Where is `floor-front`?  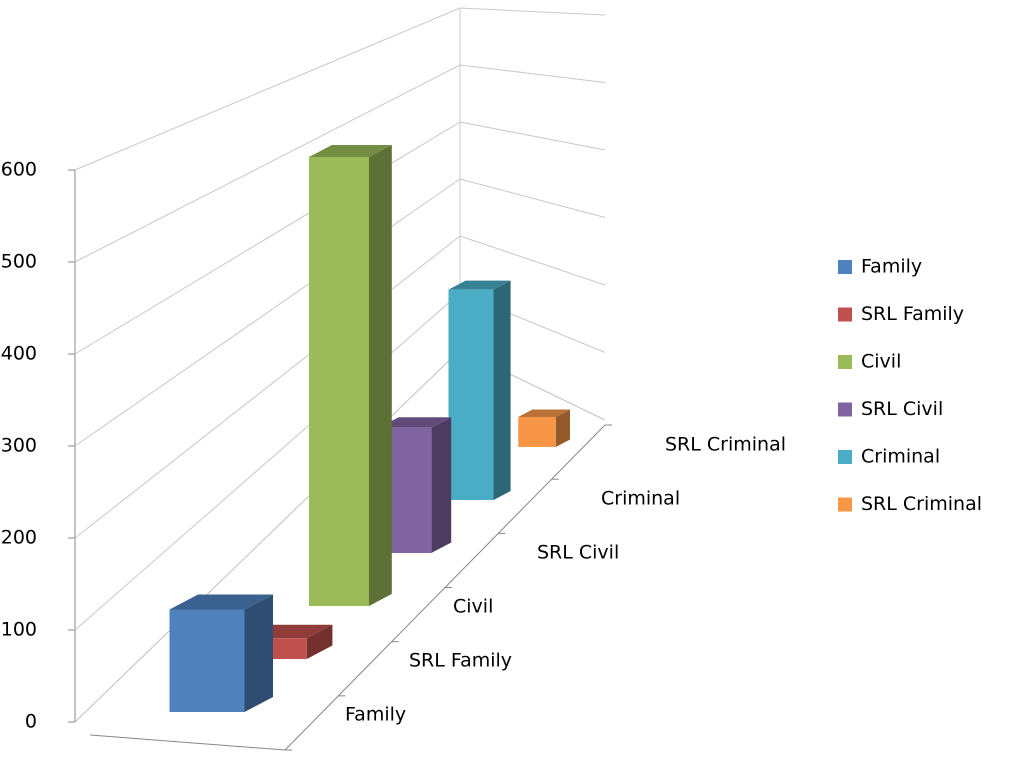
floor-front is located at coordinates (187, 742).